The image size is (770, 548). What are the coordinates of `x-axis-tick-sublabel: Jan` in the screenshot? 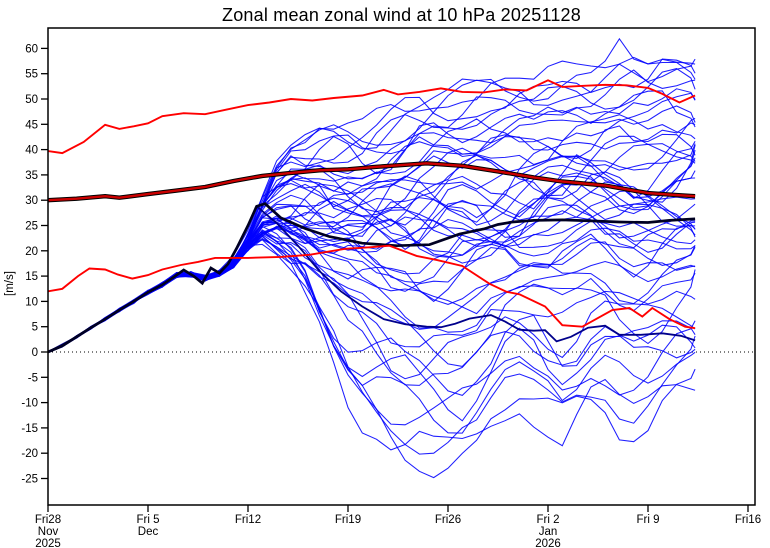 It's located at (548, 532).